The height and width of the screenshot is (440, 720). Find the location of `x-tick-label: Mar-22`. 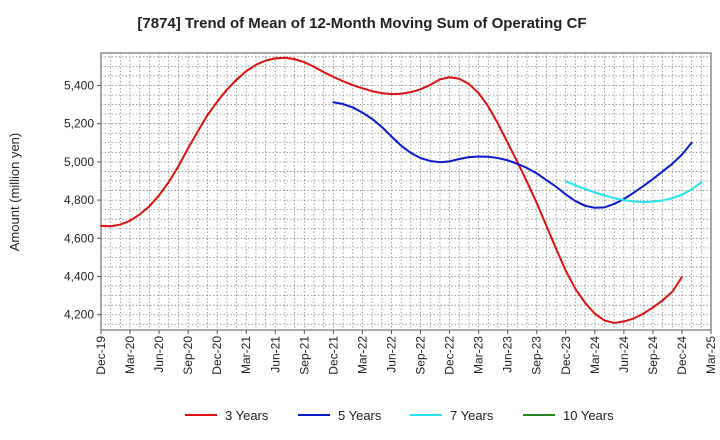

x-tick-label: Mar-22 is located at coordinates (362, 355).